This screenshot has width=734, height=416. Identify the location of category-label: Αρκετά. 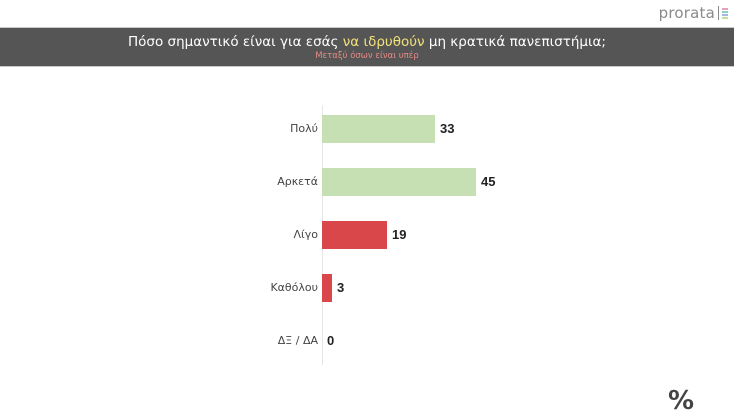
(297, 181).